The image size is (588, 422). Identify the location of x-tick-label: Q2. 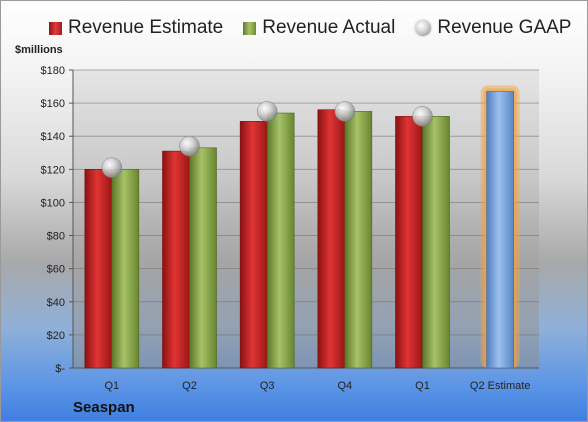
(189, 386).